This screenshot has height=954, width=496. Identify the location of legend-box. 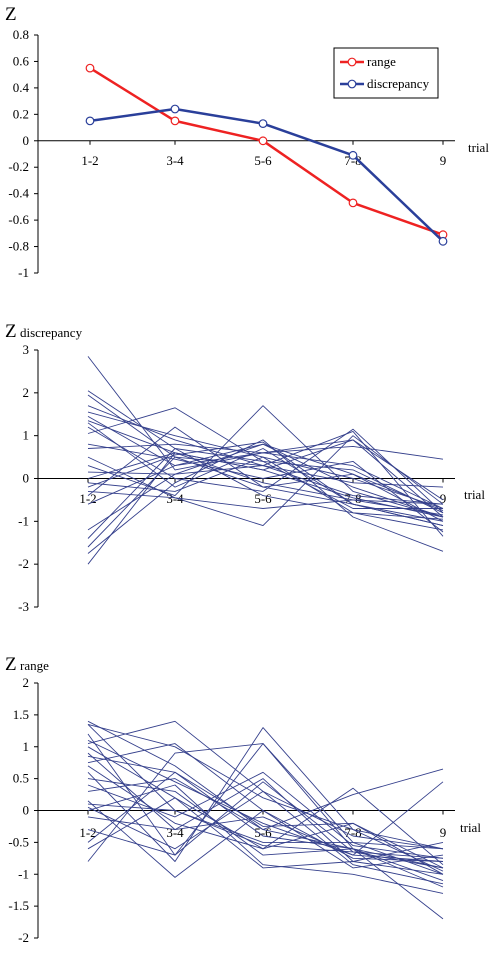
(386, 73).